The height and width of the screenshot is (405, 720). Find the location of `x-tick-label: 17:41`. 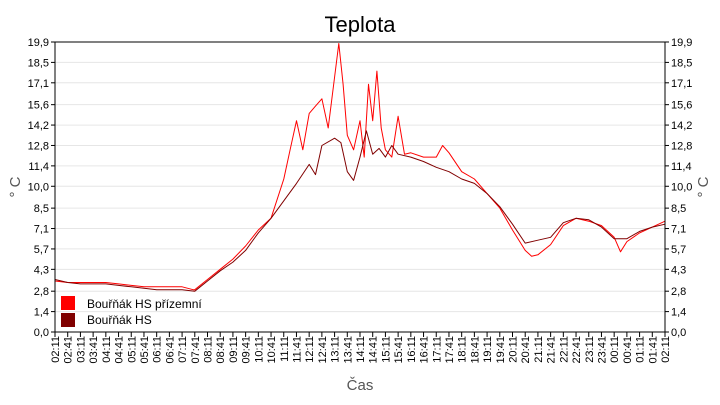

x-tick-label: 17:41 is located at coordinates (450, 350).